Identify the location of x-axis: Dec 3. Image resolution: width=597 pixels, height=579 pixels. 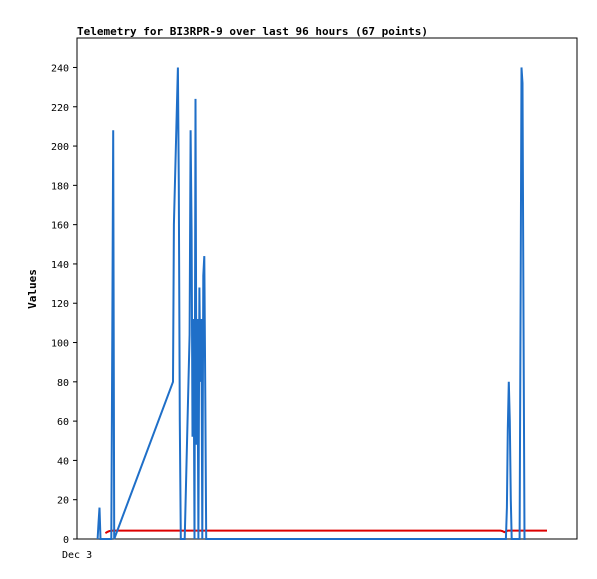
(77, 555).